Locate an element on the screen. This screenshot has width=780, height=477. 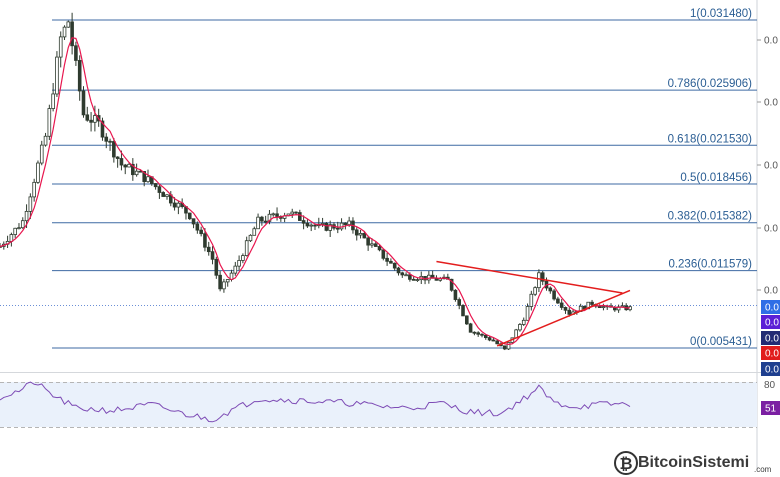
price-badges: 0.0 0.0 0.0 0.0 0.0 is located at coordinates (770, 338).